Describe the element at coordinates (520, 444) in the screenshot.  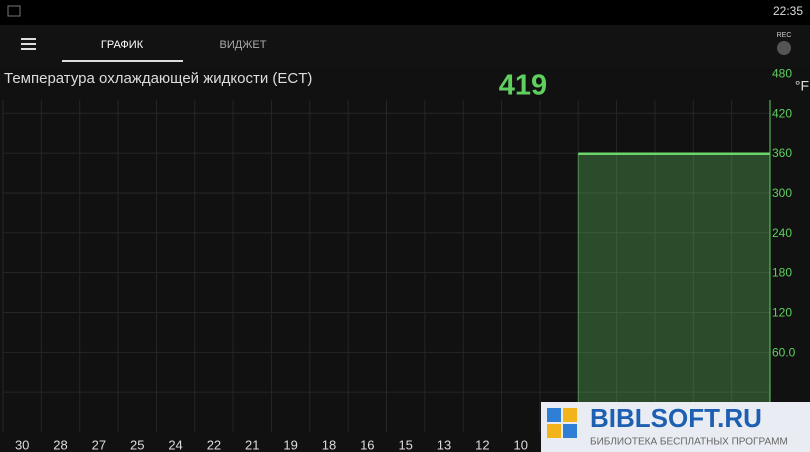
I see `x-tick-label: 10` at that location.